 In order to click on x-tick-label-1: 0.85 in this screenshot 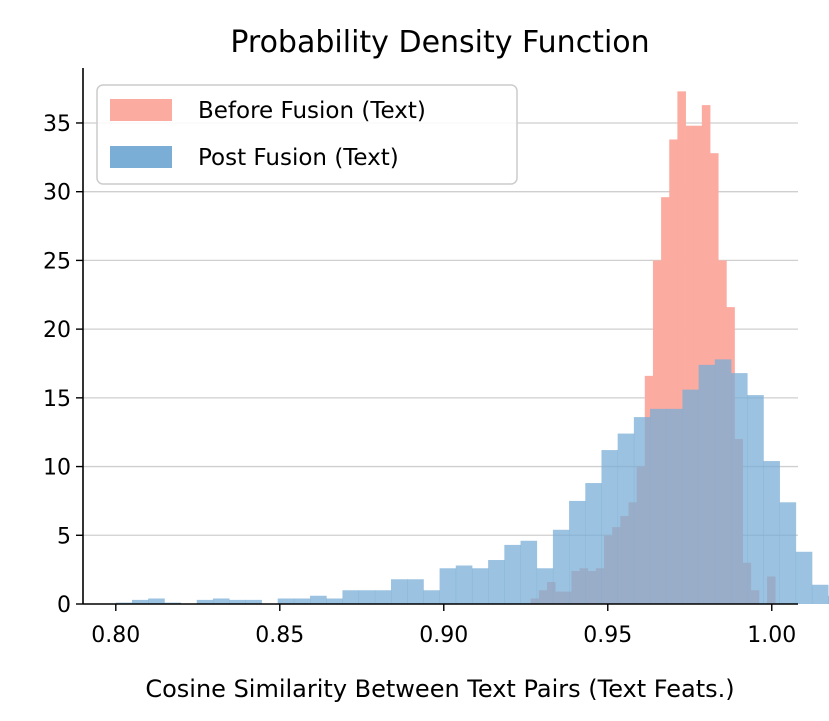, I will do `click(279, 635)`.